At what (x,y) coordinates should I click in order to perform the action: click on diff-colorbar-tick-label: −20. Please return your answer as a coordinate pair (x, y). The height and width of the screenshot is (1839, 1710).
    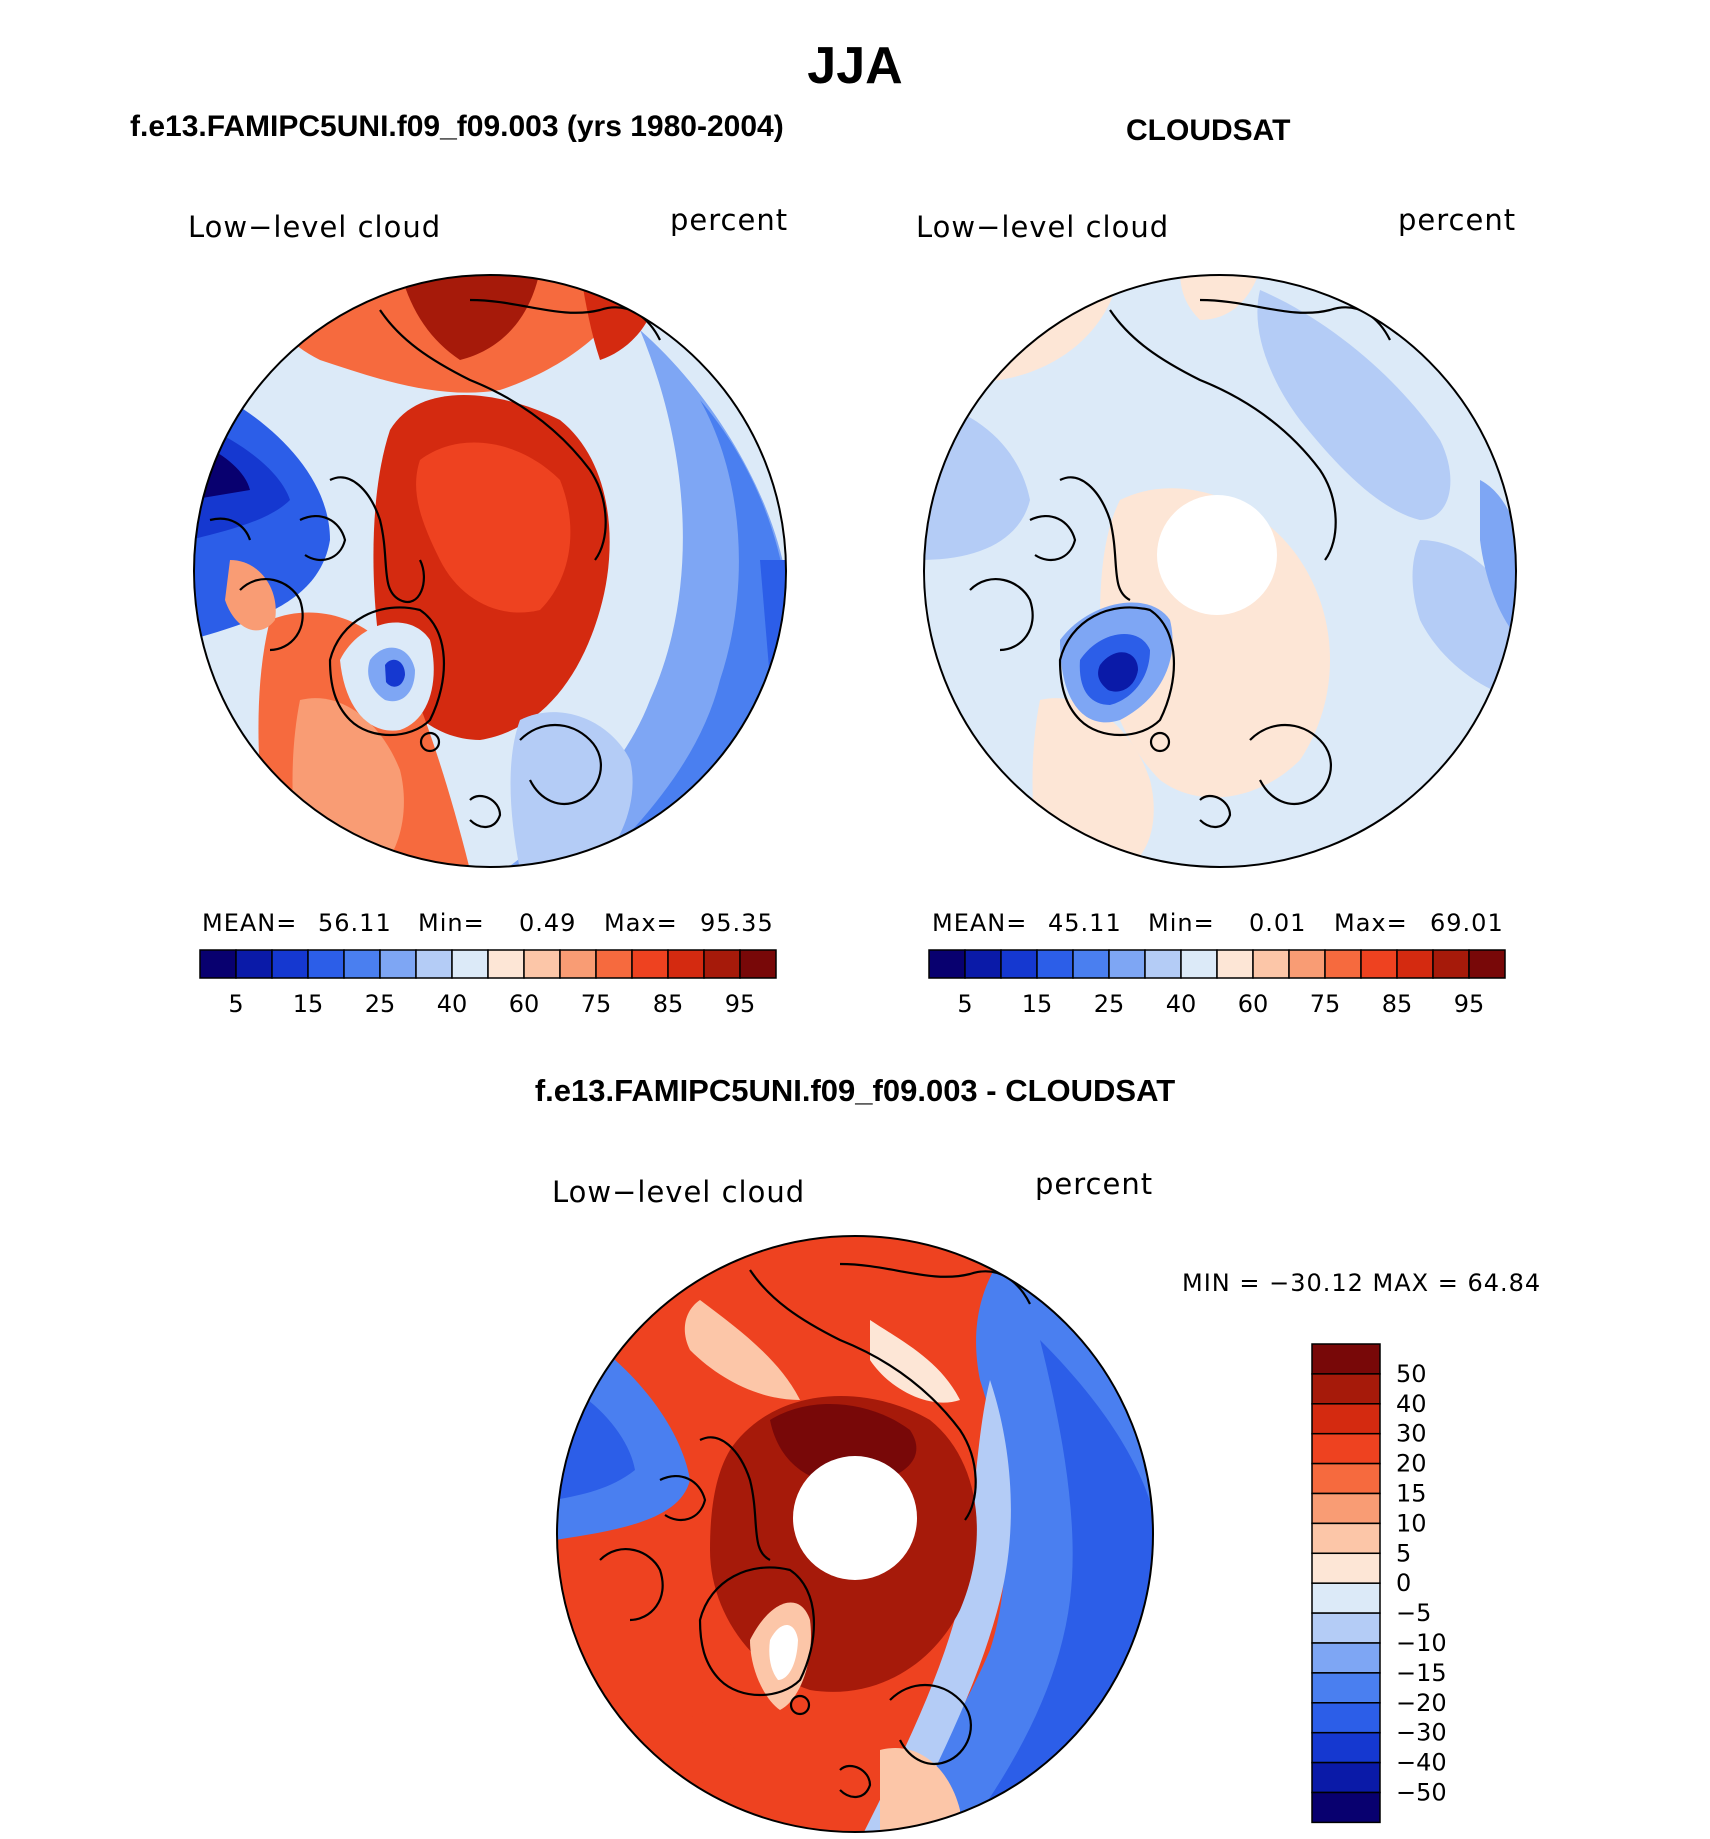
    Looking at the image, I should click on (1421, 1703).